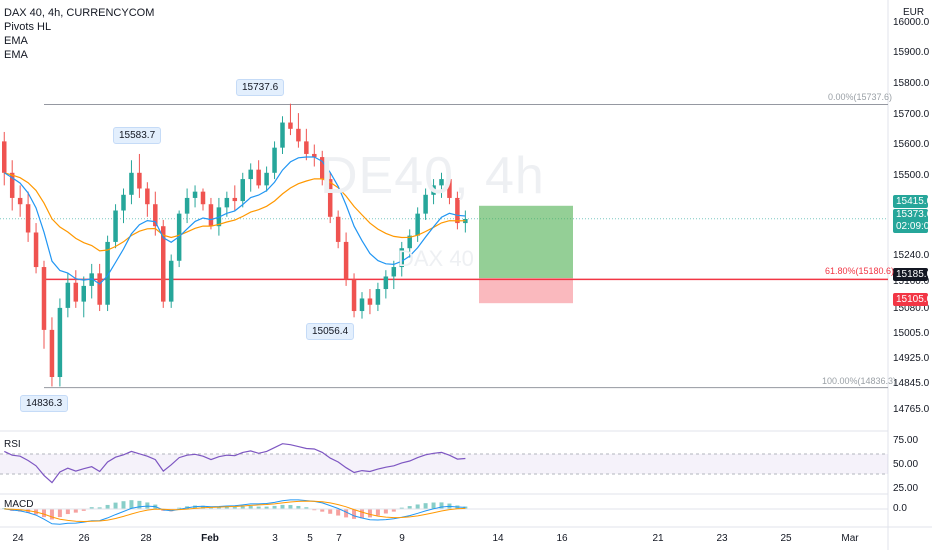  I want to click on pivot-high-label: 15583.7, so click(137, 135).